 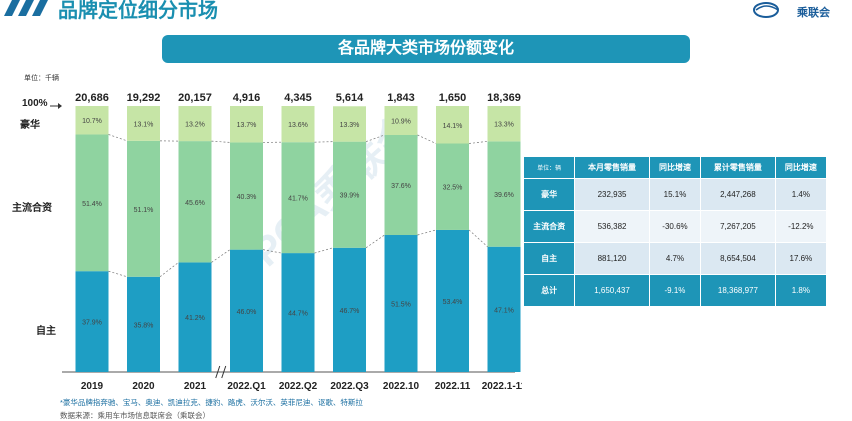 I want to click on data-label: 41.7%, so click(x=298, y=199).